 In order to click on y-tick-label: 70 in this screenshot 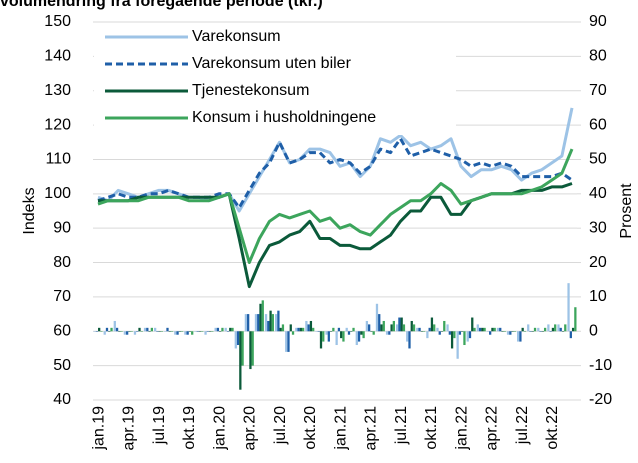, I will do `click(62, 296)`.